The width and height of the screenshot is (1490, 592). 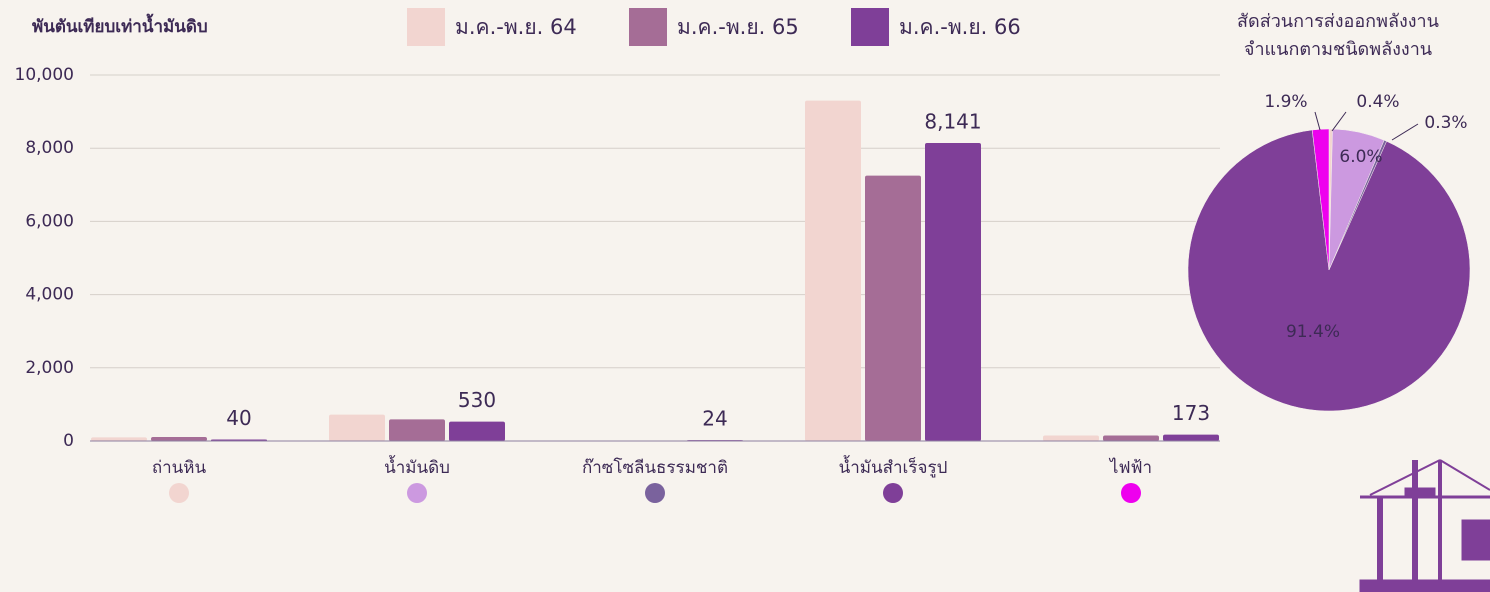 What do you see at coordinates (960, 27) in the screenshot?
I see `legend-label: ม.ค.-พ.ย. 66` at bounding box center [960, 27].